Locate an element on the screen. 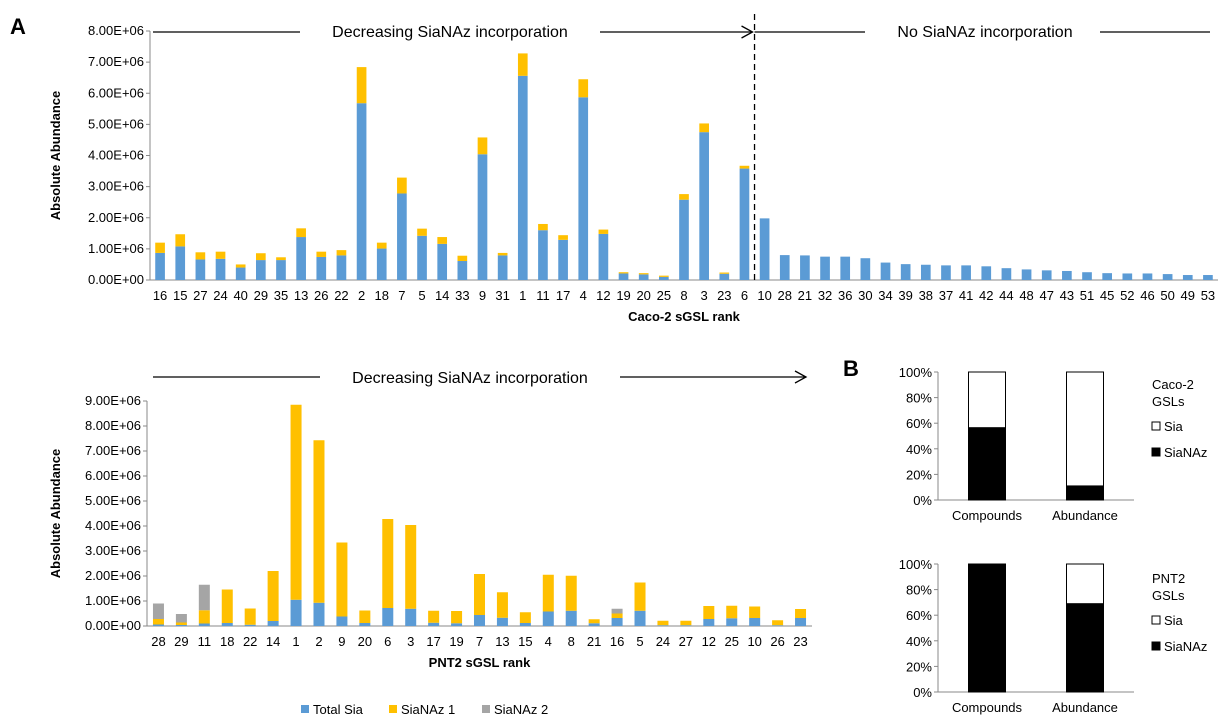 This screenshot has height=719, width=1223. y-tick-label: 1.00E+06 is located at coordinates (113, 600).